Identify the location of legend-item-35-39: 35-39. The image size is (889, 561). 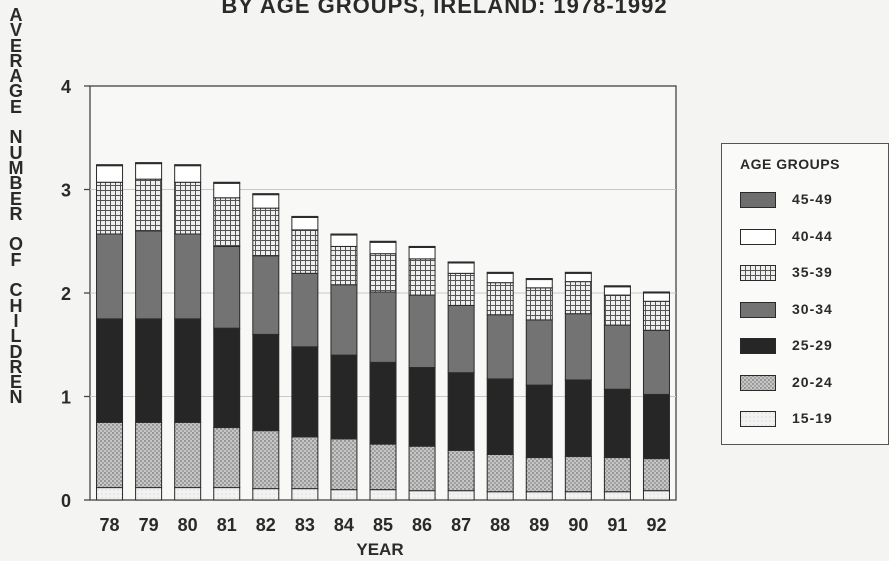
(810, 274).